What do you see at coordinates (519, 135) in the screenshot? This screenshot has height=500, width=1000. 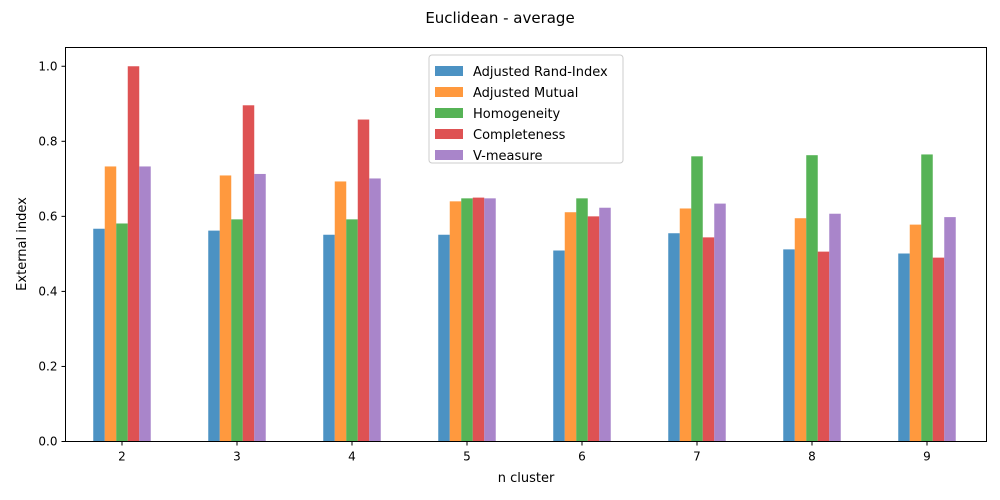 I see `legend-label: Completeness` at bounding box center [519, 135].